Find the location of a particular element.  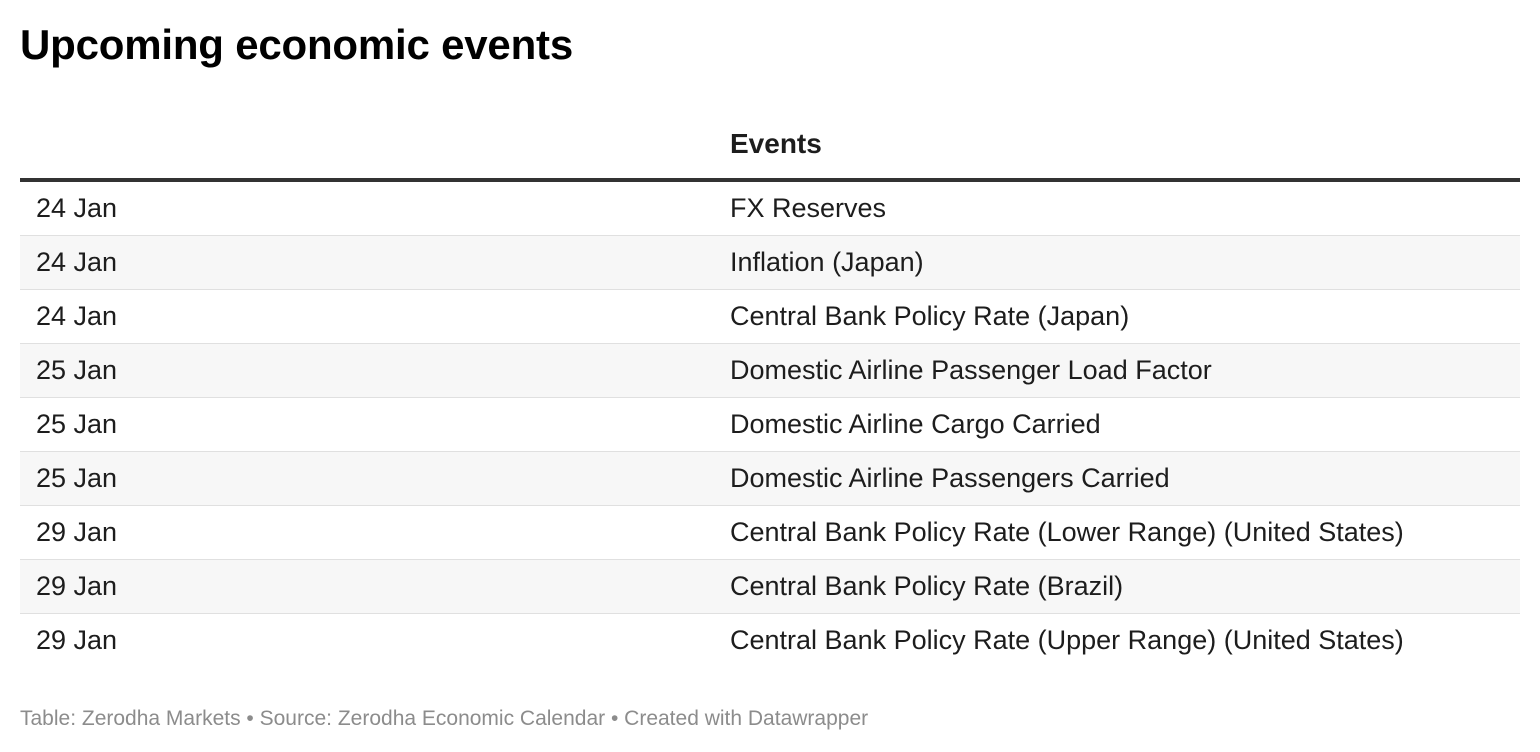

table-row: 29 Jan Central Bank Policy Rate (Brazil) is located at coordinates (770, 587).